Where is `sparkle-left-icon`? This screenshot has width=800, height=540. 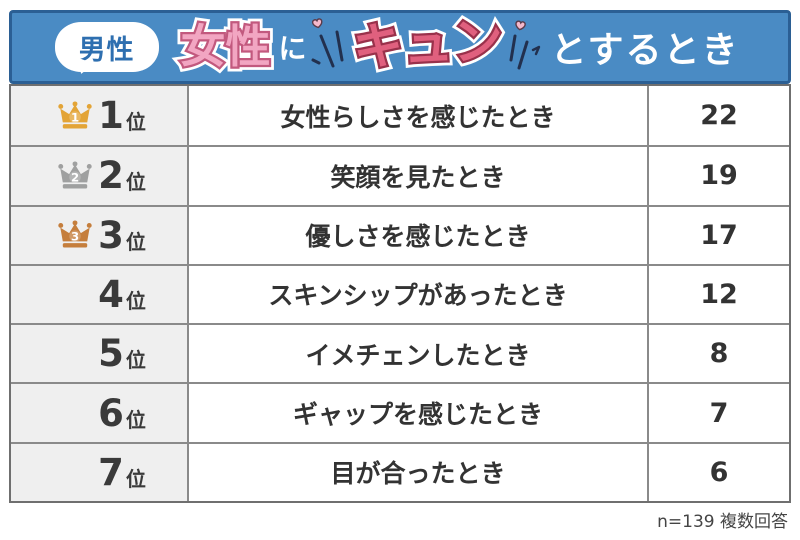 sparkle-left-icon is located at coordinates (327, 43).